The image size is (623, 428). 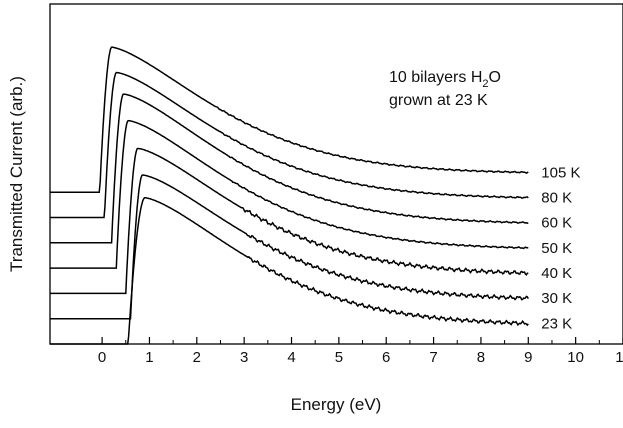 What do you see at coordinates (438, 100) in the screenshot?
I see `annotation-line-2: grown at 23 K` at bounding box center [438, 100].